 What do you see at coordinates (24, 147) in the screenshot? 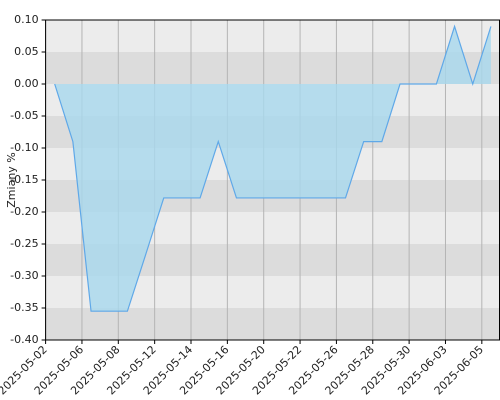
I see `y-tick-label: -0.10` at bounding box center [24, 147].